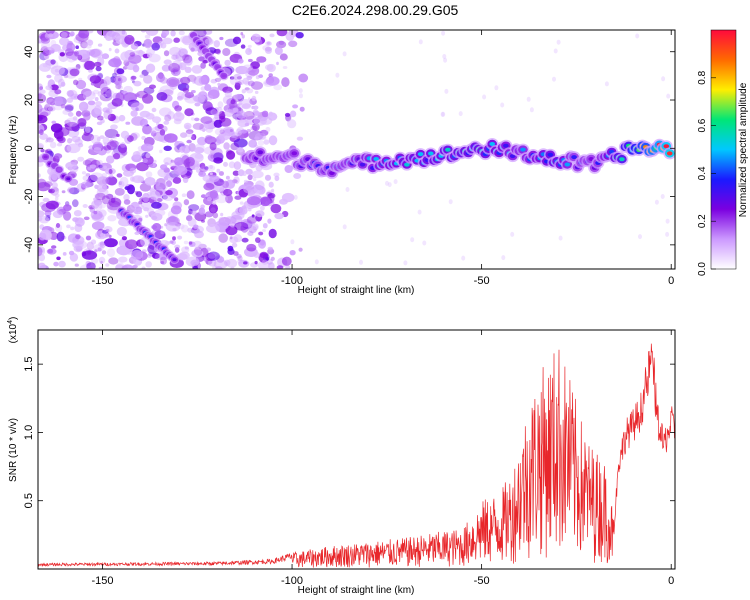 Image resolution: width=750 pixels, height=600 pixels. Describe the element at coordinates (702, 173) in the screenshot. I see `colorbar-tick-label: 0.4` at that location.